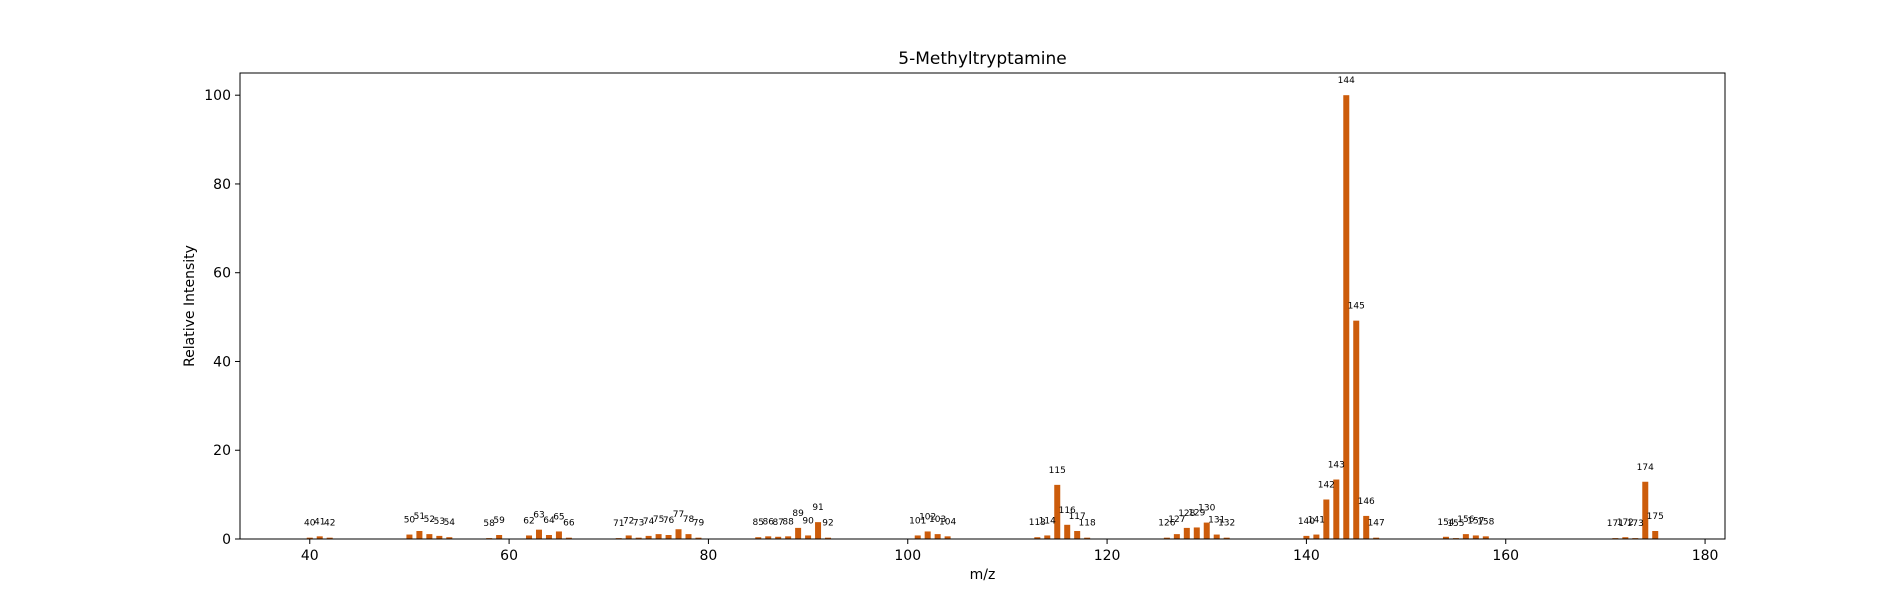 This screenshot has height=600, width=1900. I want to click on peak-label-156: 156, so click(1465, 520).